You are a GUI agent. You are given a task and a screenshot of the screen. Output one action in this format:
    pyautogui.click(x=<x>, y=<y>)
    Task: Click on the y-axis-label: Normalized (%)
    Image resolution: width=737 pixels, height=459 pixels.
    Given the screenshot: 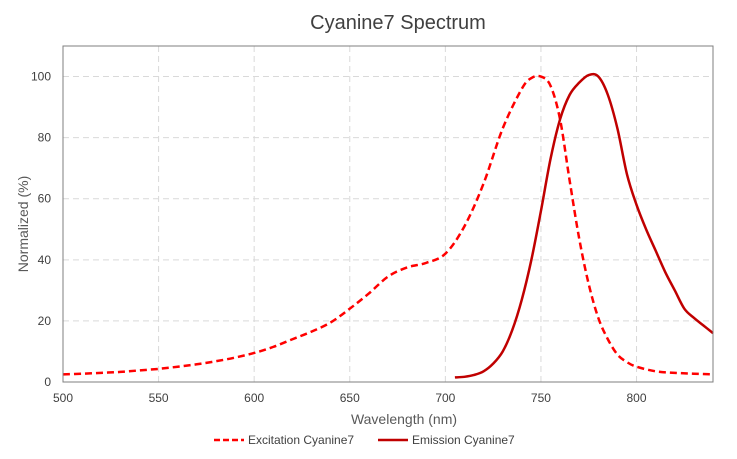 What is the action you would take?
    pyautogui.click(x=23, y=224)
    